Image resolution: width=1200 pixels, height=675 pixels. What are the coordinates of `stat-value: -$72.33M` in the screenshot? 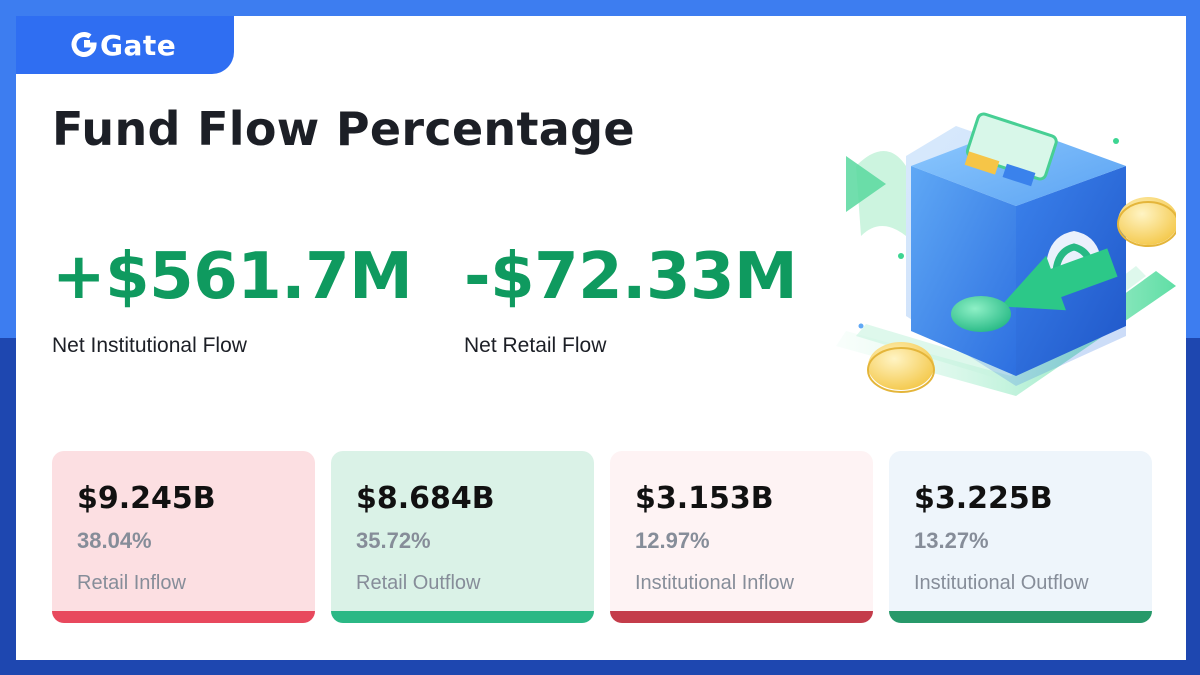 It's located at (631, 277).